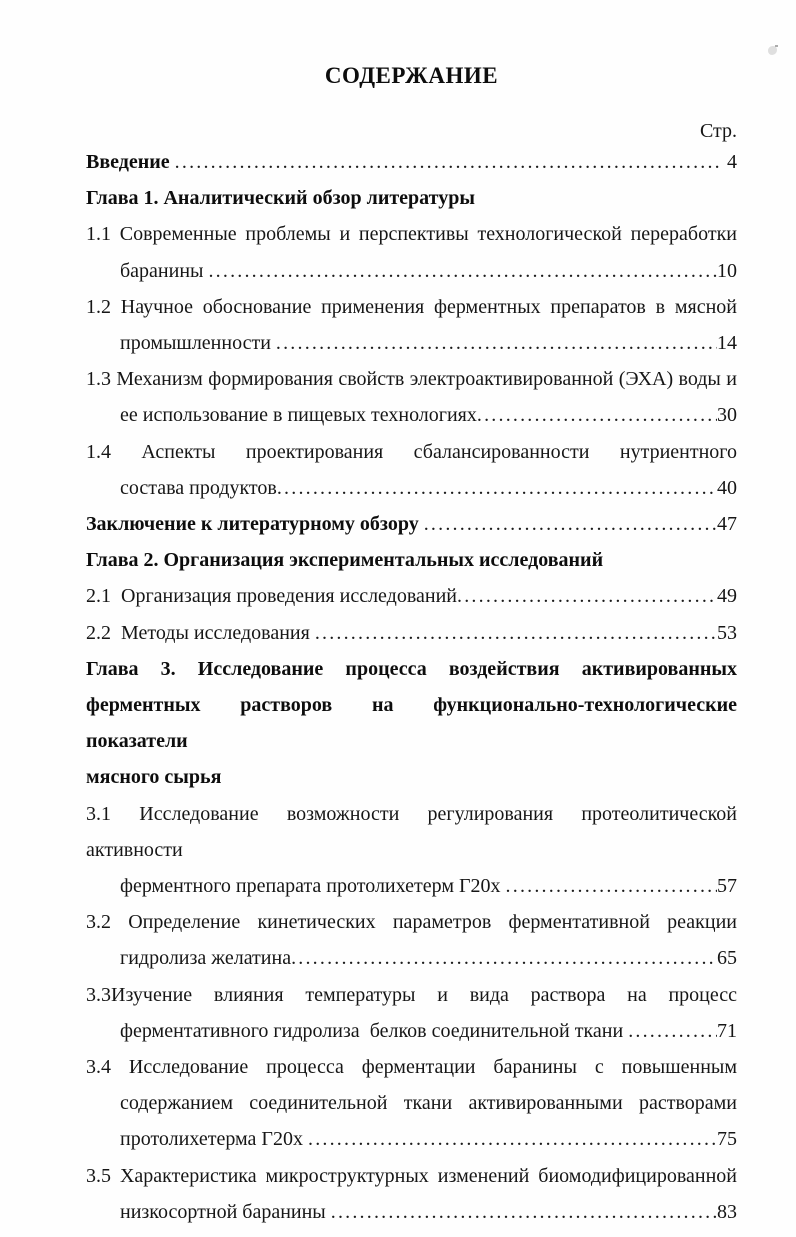  What do you see at coordinates (727, 487) in the screenshot?
I see `toc-page-number: 40` at bounding box center [727, 487].